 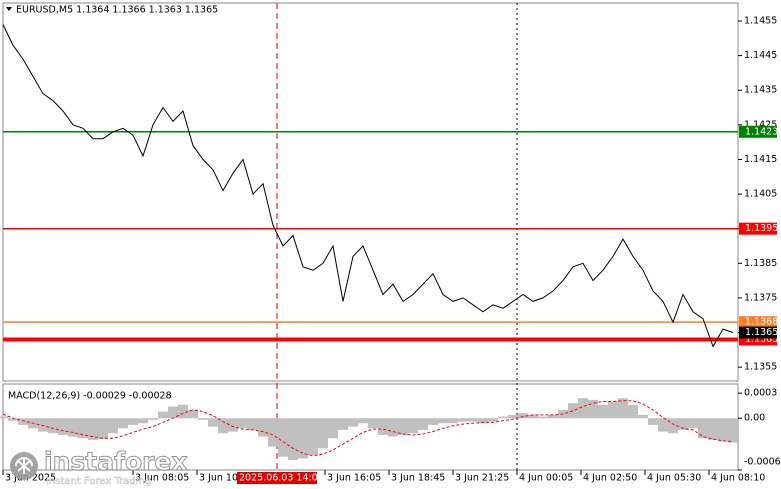 What do you see at coordinates (418, 478) in the screenshot?
I see `x-tick-label: 3 Jun 18:45` at bounding box center [418, 478].